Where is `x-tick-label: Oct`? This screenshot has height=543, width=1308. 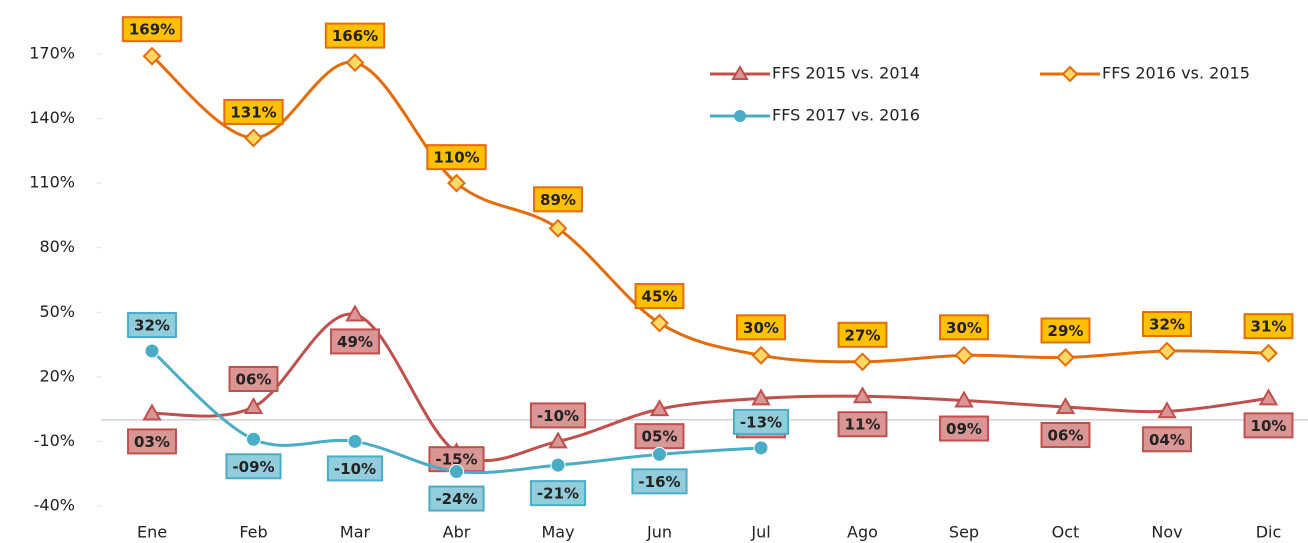
x-tick-label: Oct is located at coordinates (1066, 532).